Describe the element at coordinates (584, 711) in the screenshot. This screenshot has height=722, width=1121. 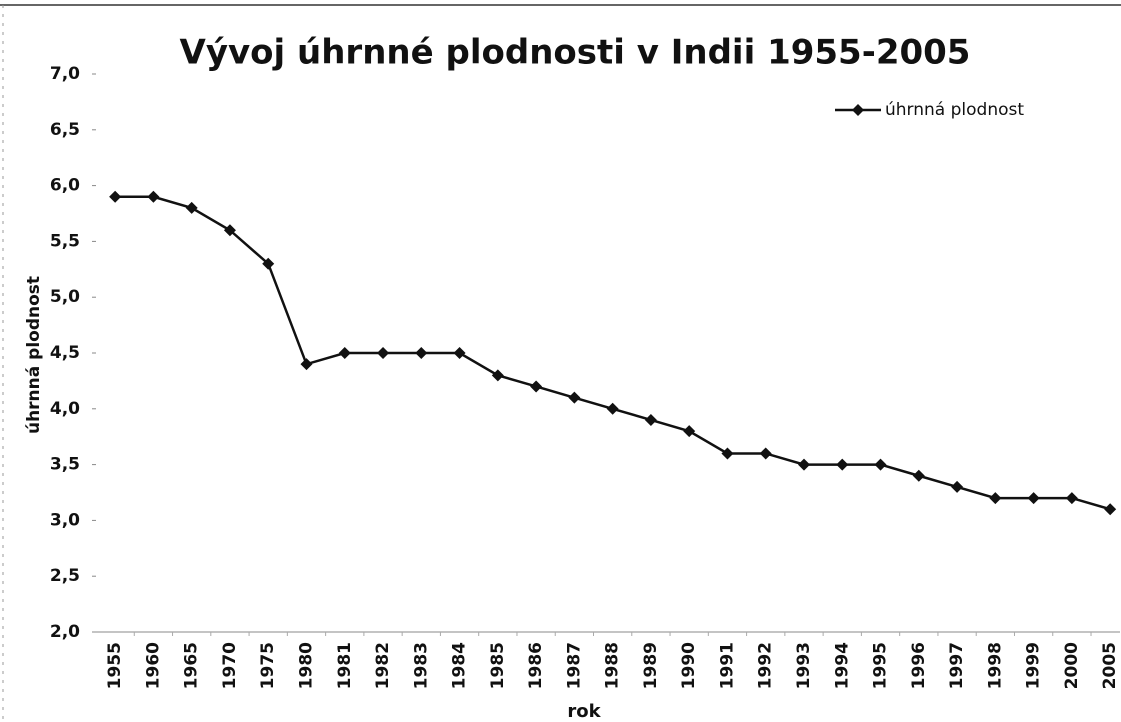
I see `x-axis-title: rok` at that location.